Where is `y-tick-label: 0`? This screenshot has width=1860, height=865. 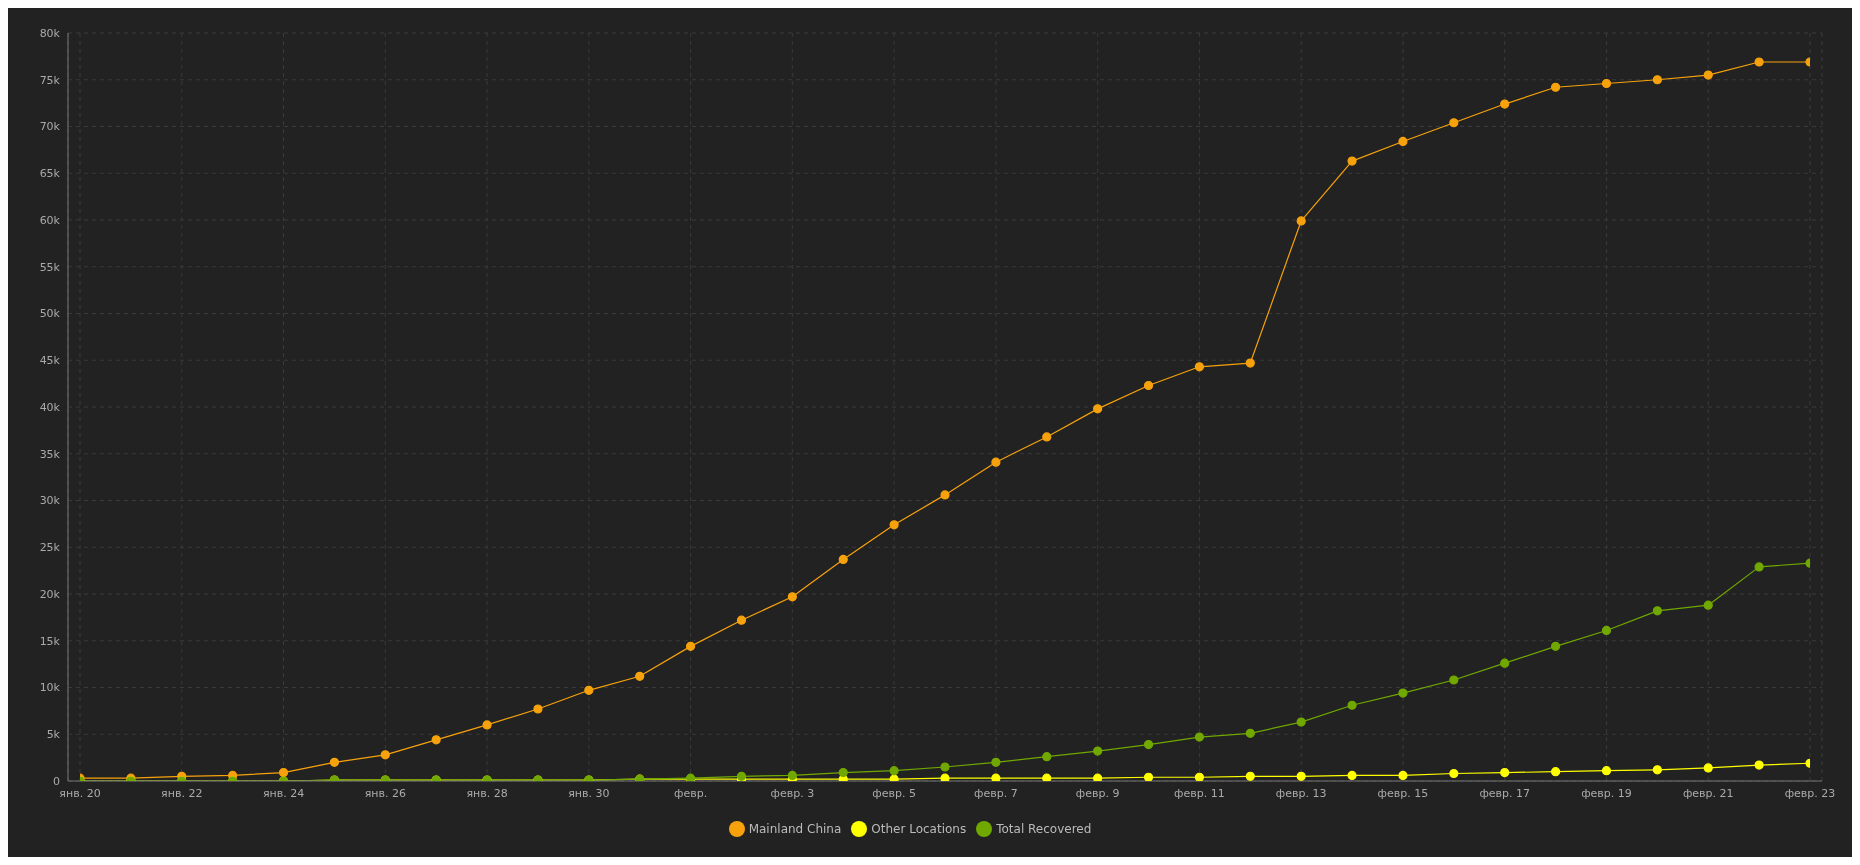
y-tick-label: 0 is located at coordinates (56, 781).